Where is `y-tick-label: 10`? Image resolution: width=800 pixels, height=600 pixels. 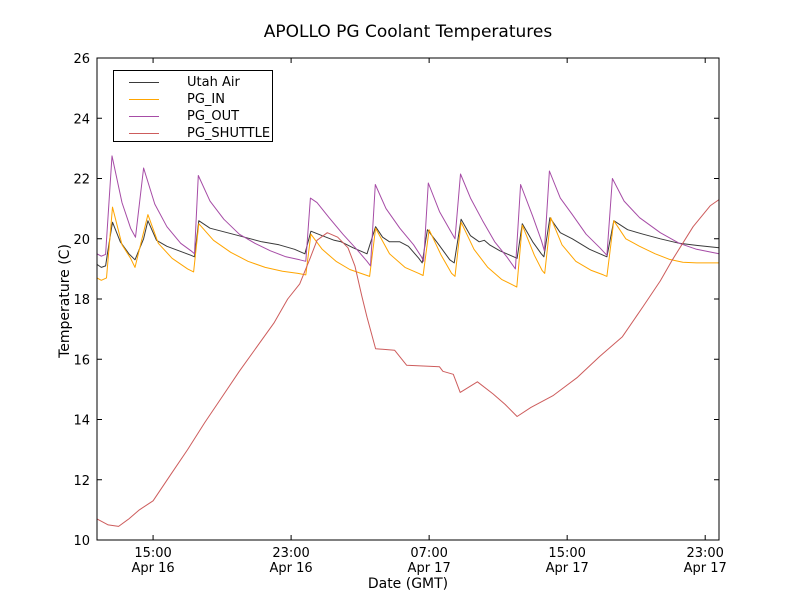 y-tick-label: 10 is located at coordinates (81, 541).